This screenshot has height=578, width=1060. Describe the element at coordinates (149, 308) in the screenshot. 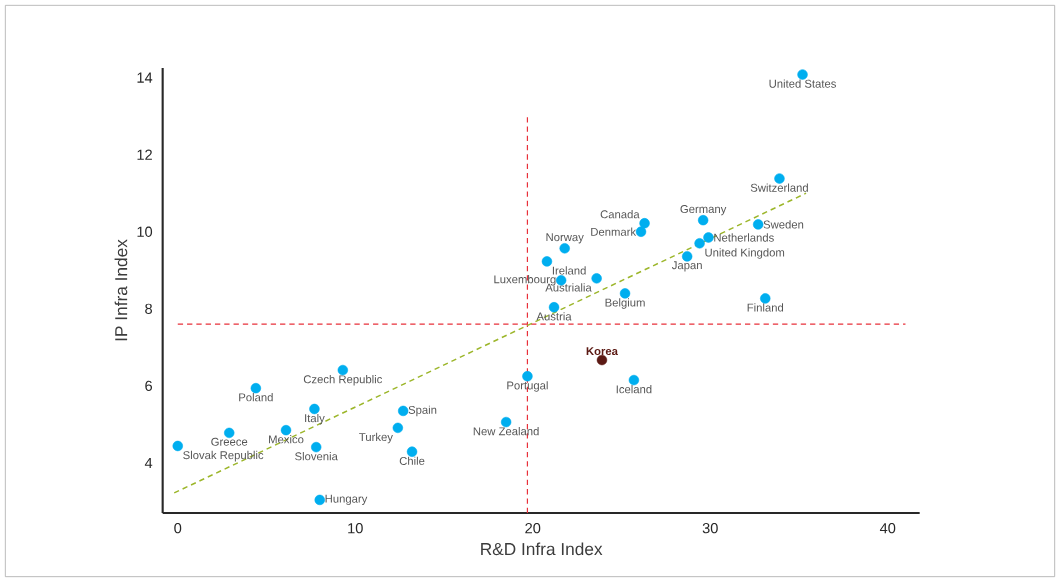

I see `y-tick-label: 8` at that location.